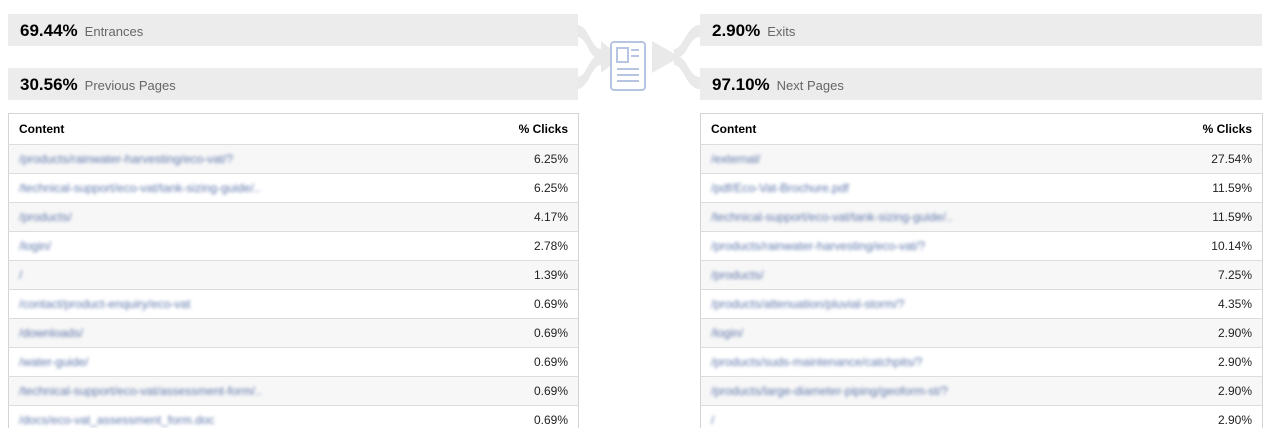 The image size is (1273, 428). Describe the element at coordinates (528, 246) in the screenshot. I see `clicks-value: 2.78%` at that location.